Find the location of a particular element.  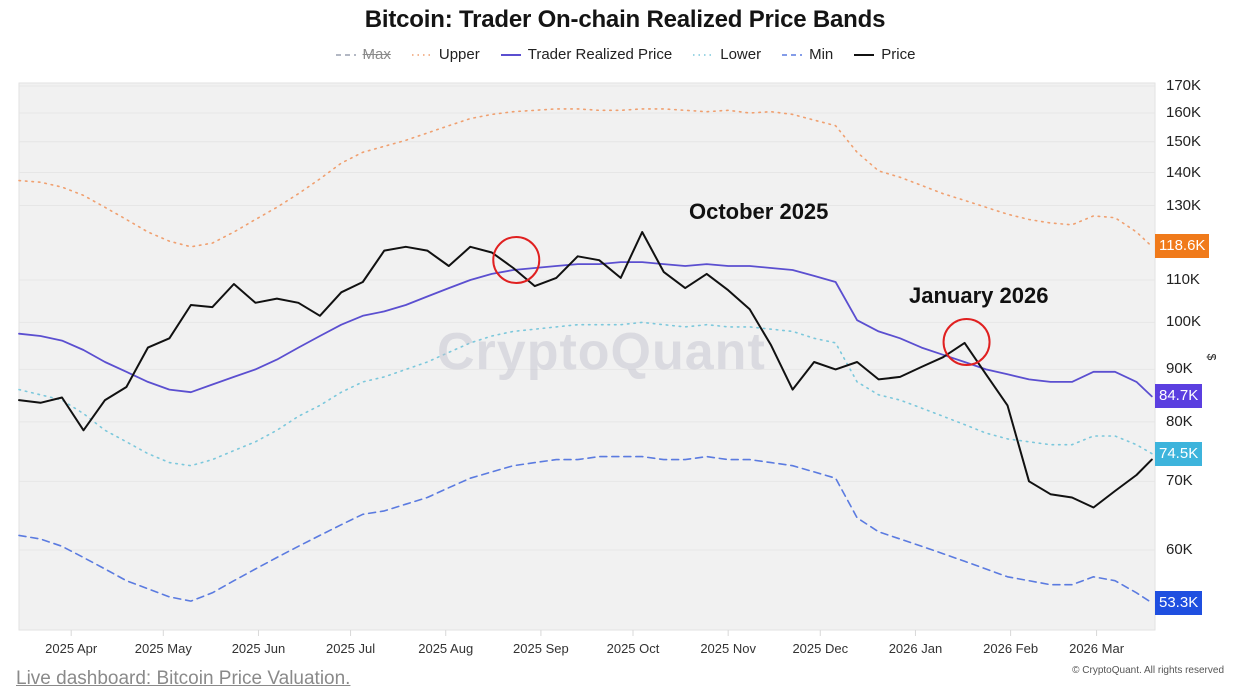

y-tick-label: 170K is located at coordinates (1184, 86).